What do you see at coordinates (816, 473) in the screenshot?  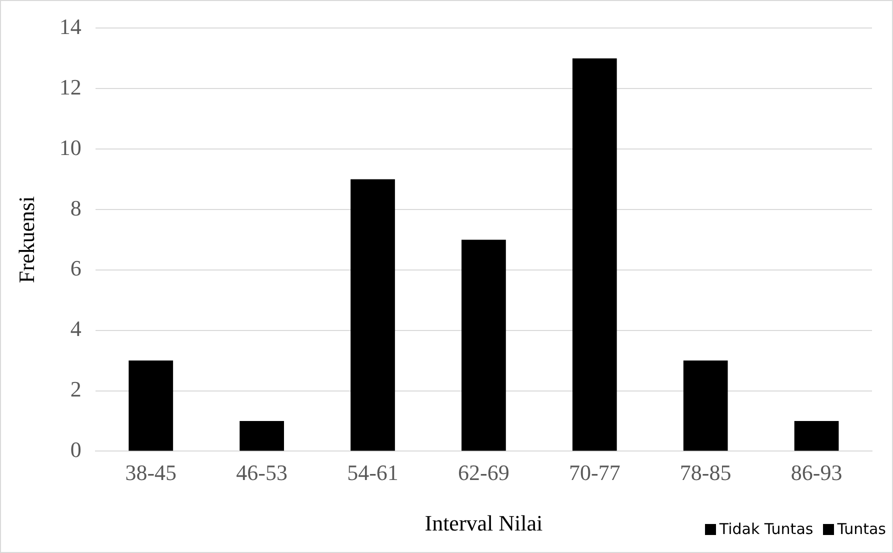 I see `x-tick-label: 86-93` at bounding box center [816, 473].